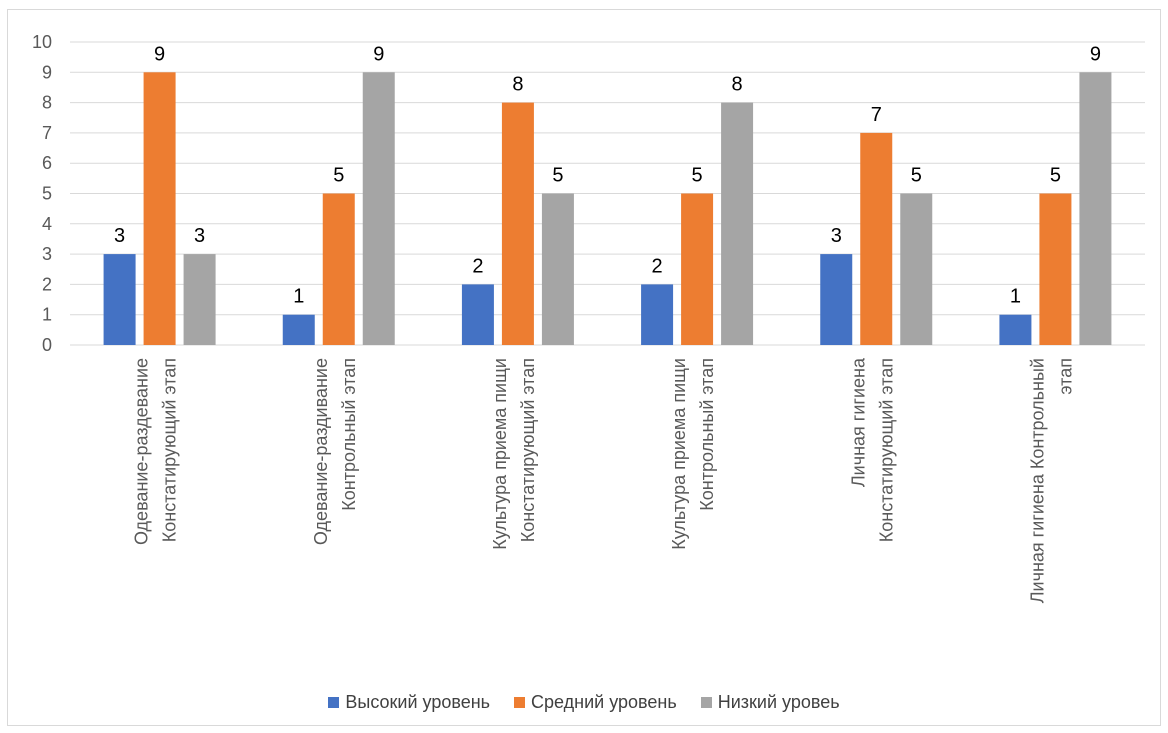  I want to click on x-tick-label: Личная гигиена, so click(858, 422).